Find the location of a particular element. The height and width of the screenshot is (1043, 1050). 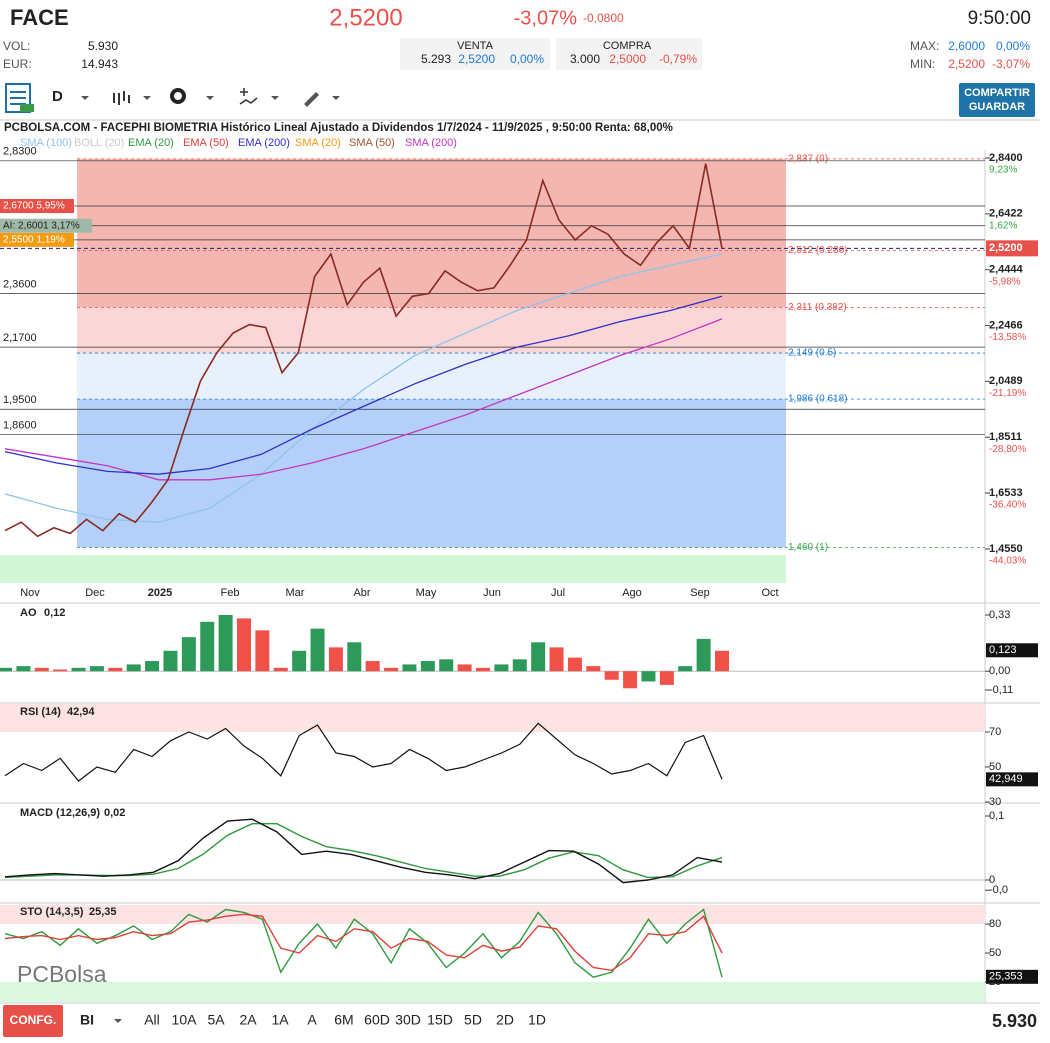

dropdown-carets is located at coordinates (210, 98).